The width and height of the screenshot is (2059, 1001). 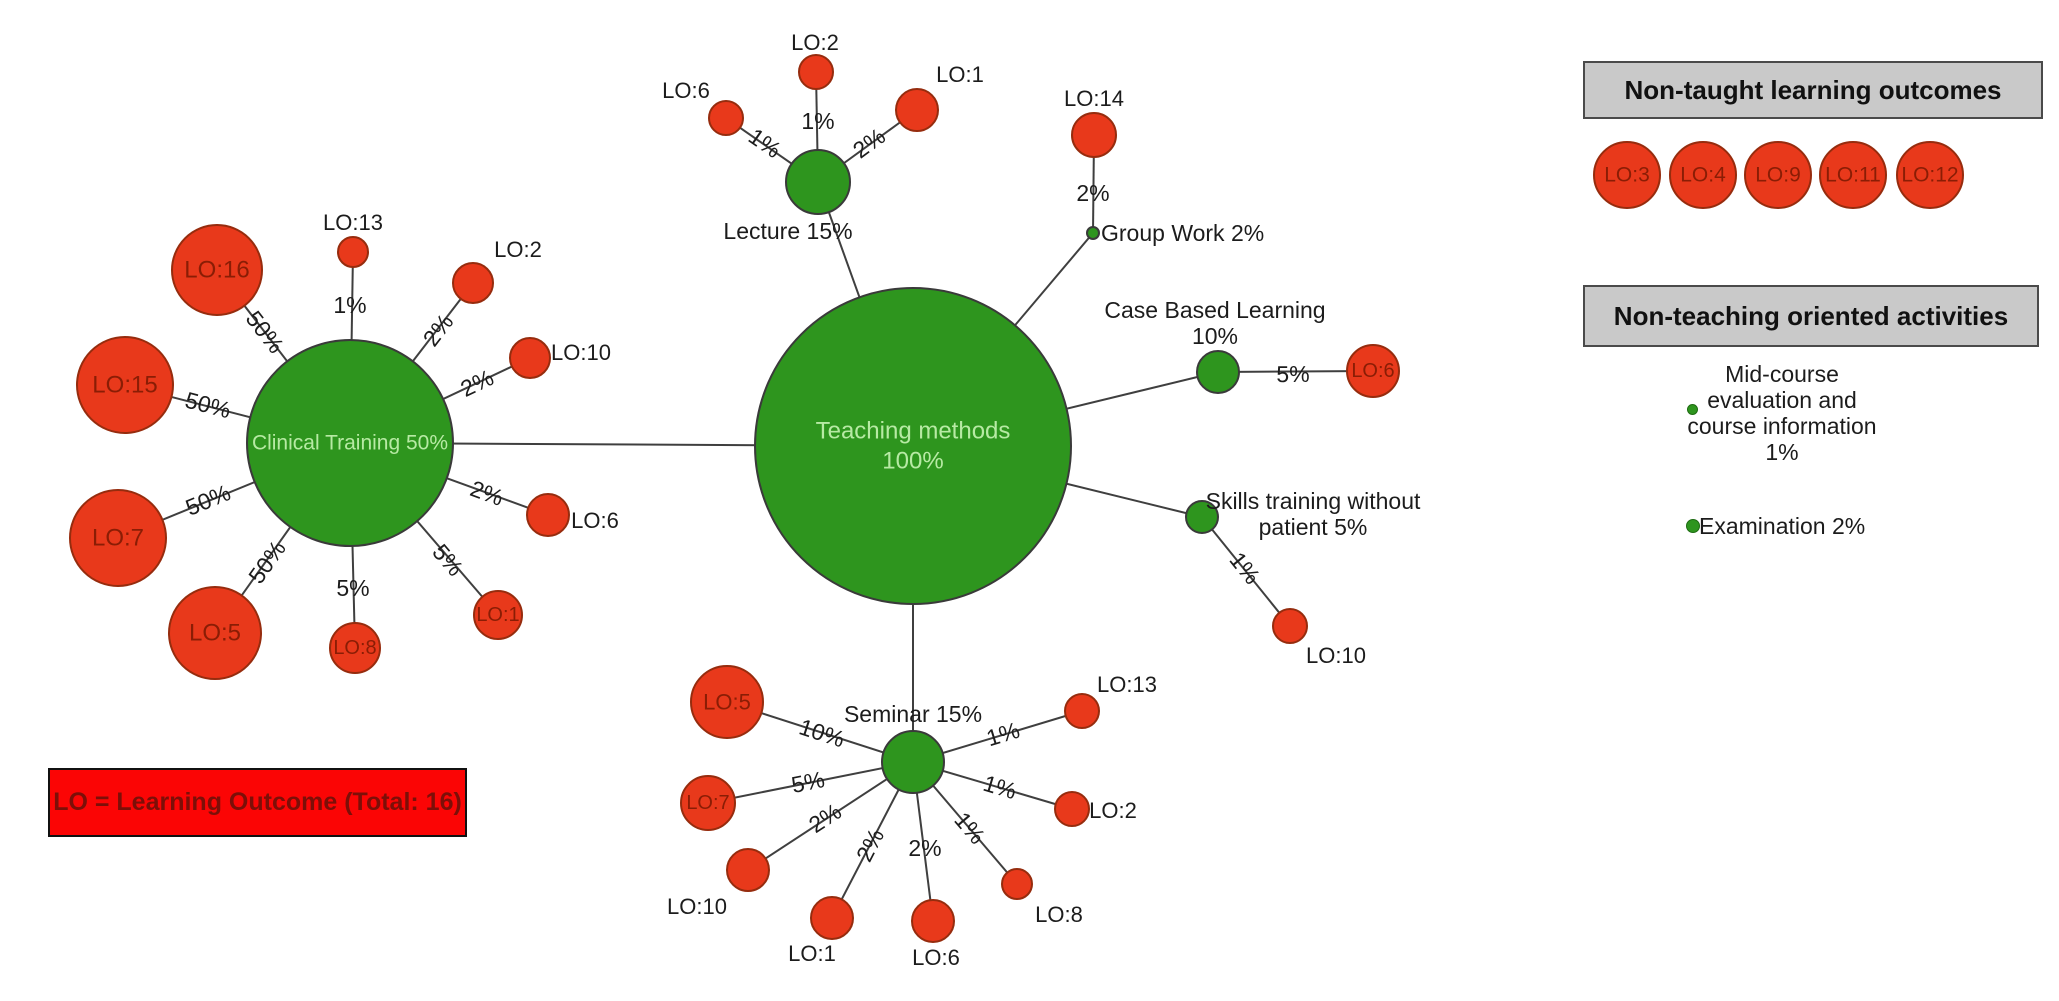 What do you see at coordinates (870, 844) in the screenshot?
I see `edge-pct-seminar-m_lo1: 2%` at bounding box center [870, 844].